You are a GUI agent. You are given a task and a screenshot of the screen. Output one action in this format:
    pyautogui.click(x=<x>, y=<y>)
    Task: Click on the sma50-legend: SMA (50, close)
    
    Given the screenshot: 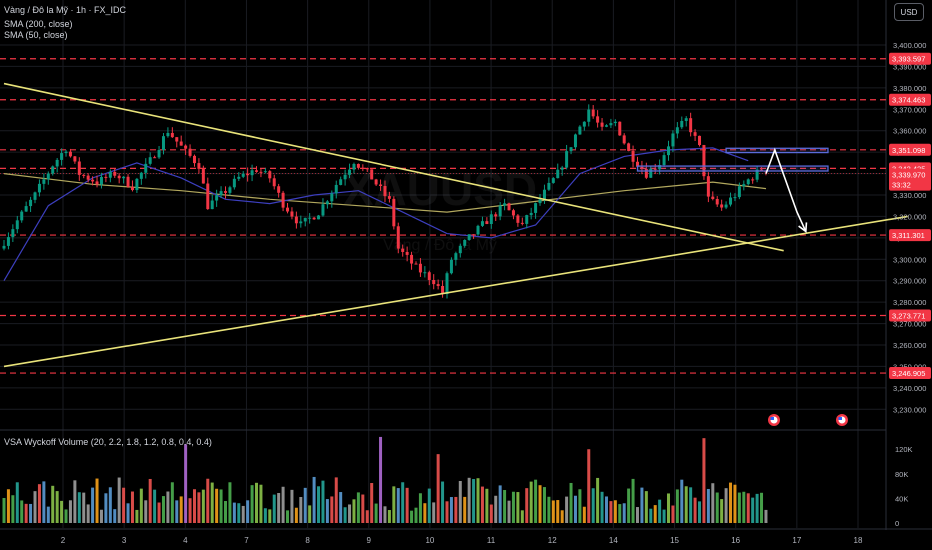 What is the action you would take?
    pyautogui.click(x=36, y=35)
    